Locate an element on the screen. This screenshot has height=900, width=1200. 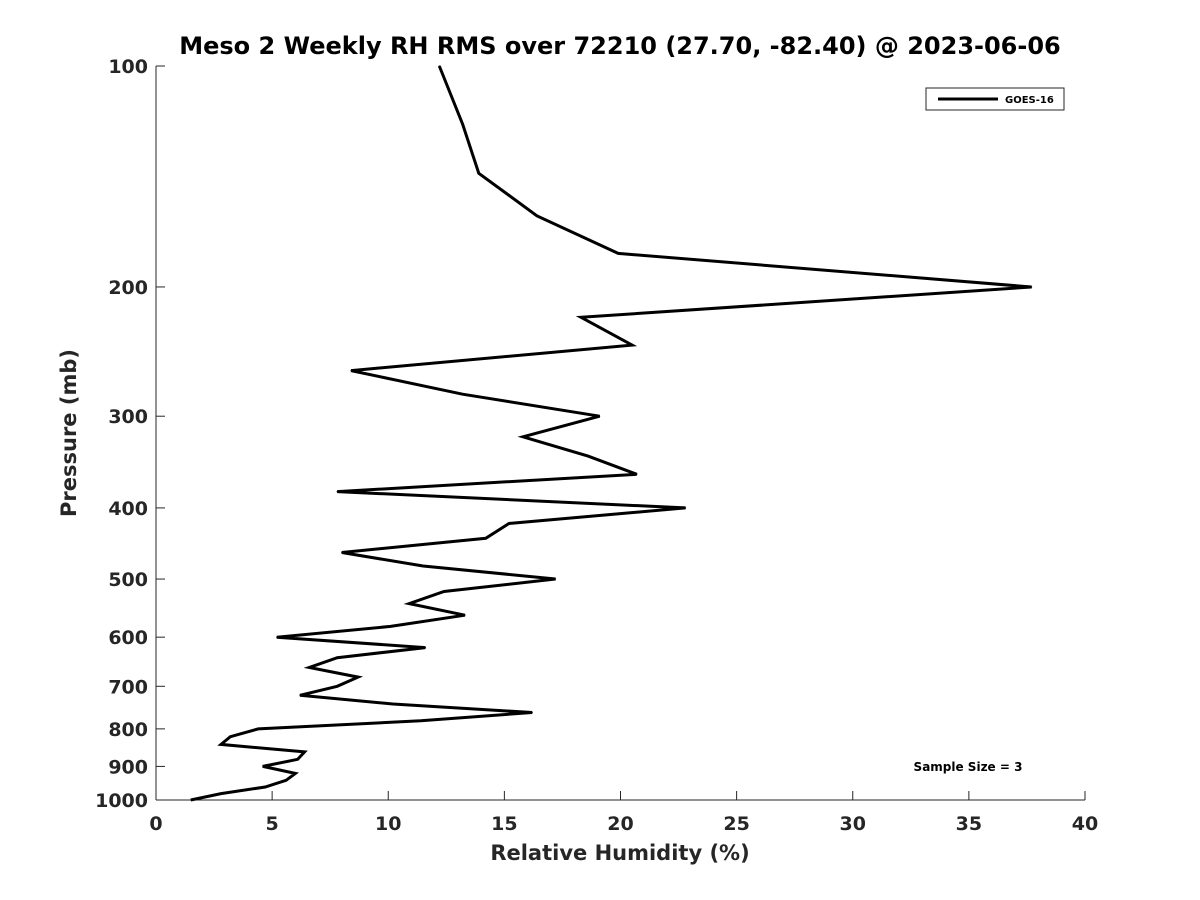
x-tick-label: 15 is located at coordinates (504, 824).